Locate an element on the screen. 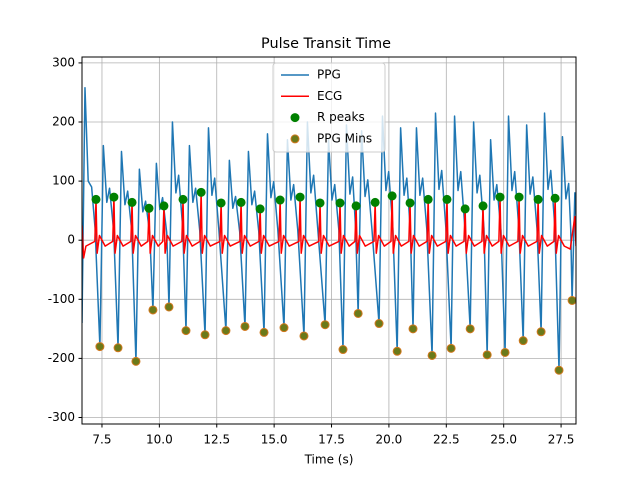  y-tick-label: 300 is located at coordinates (63, 62).